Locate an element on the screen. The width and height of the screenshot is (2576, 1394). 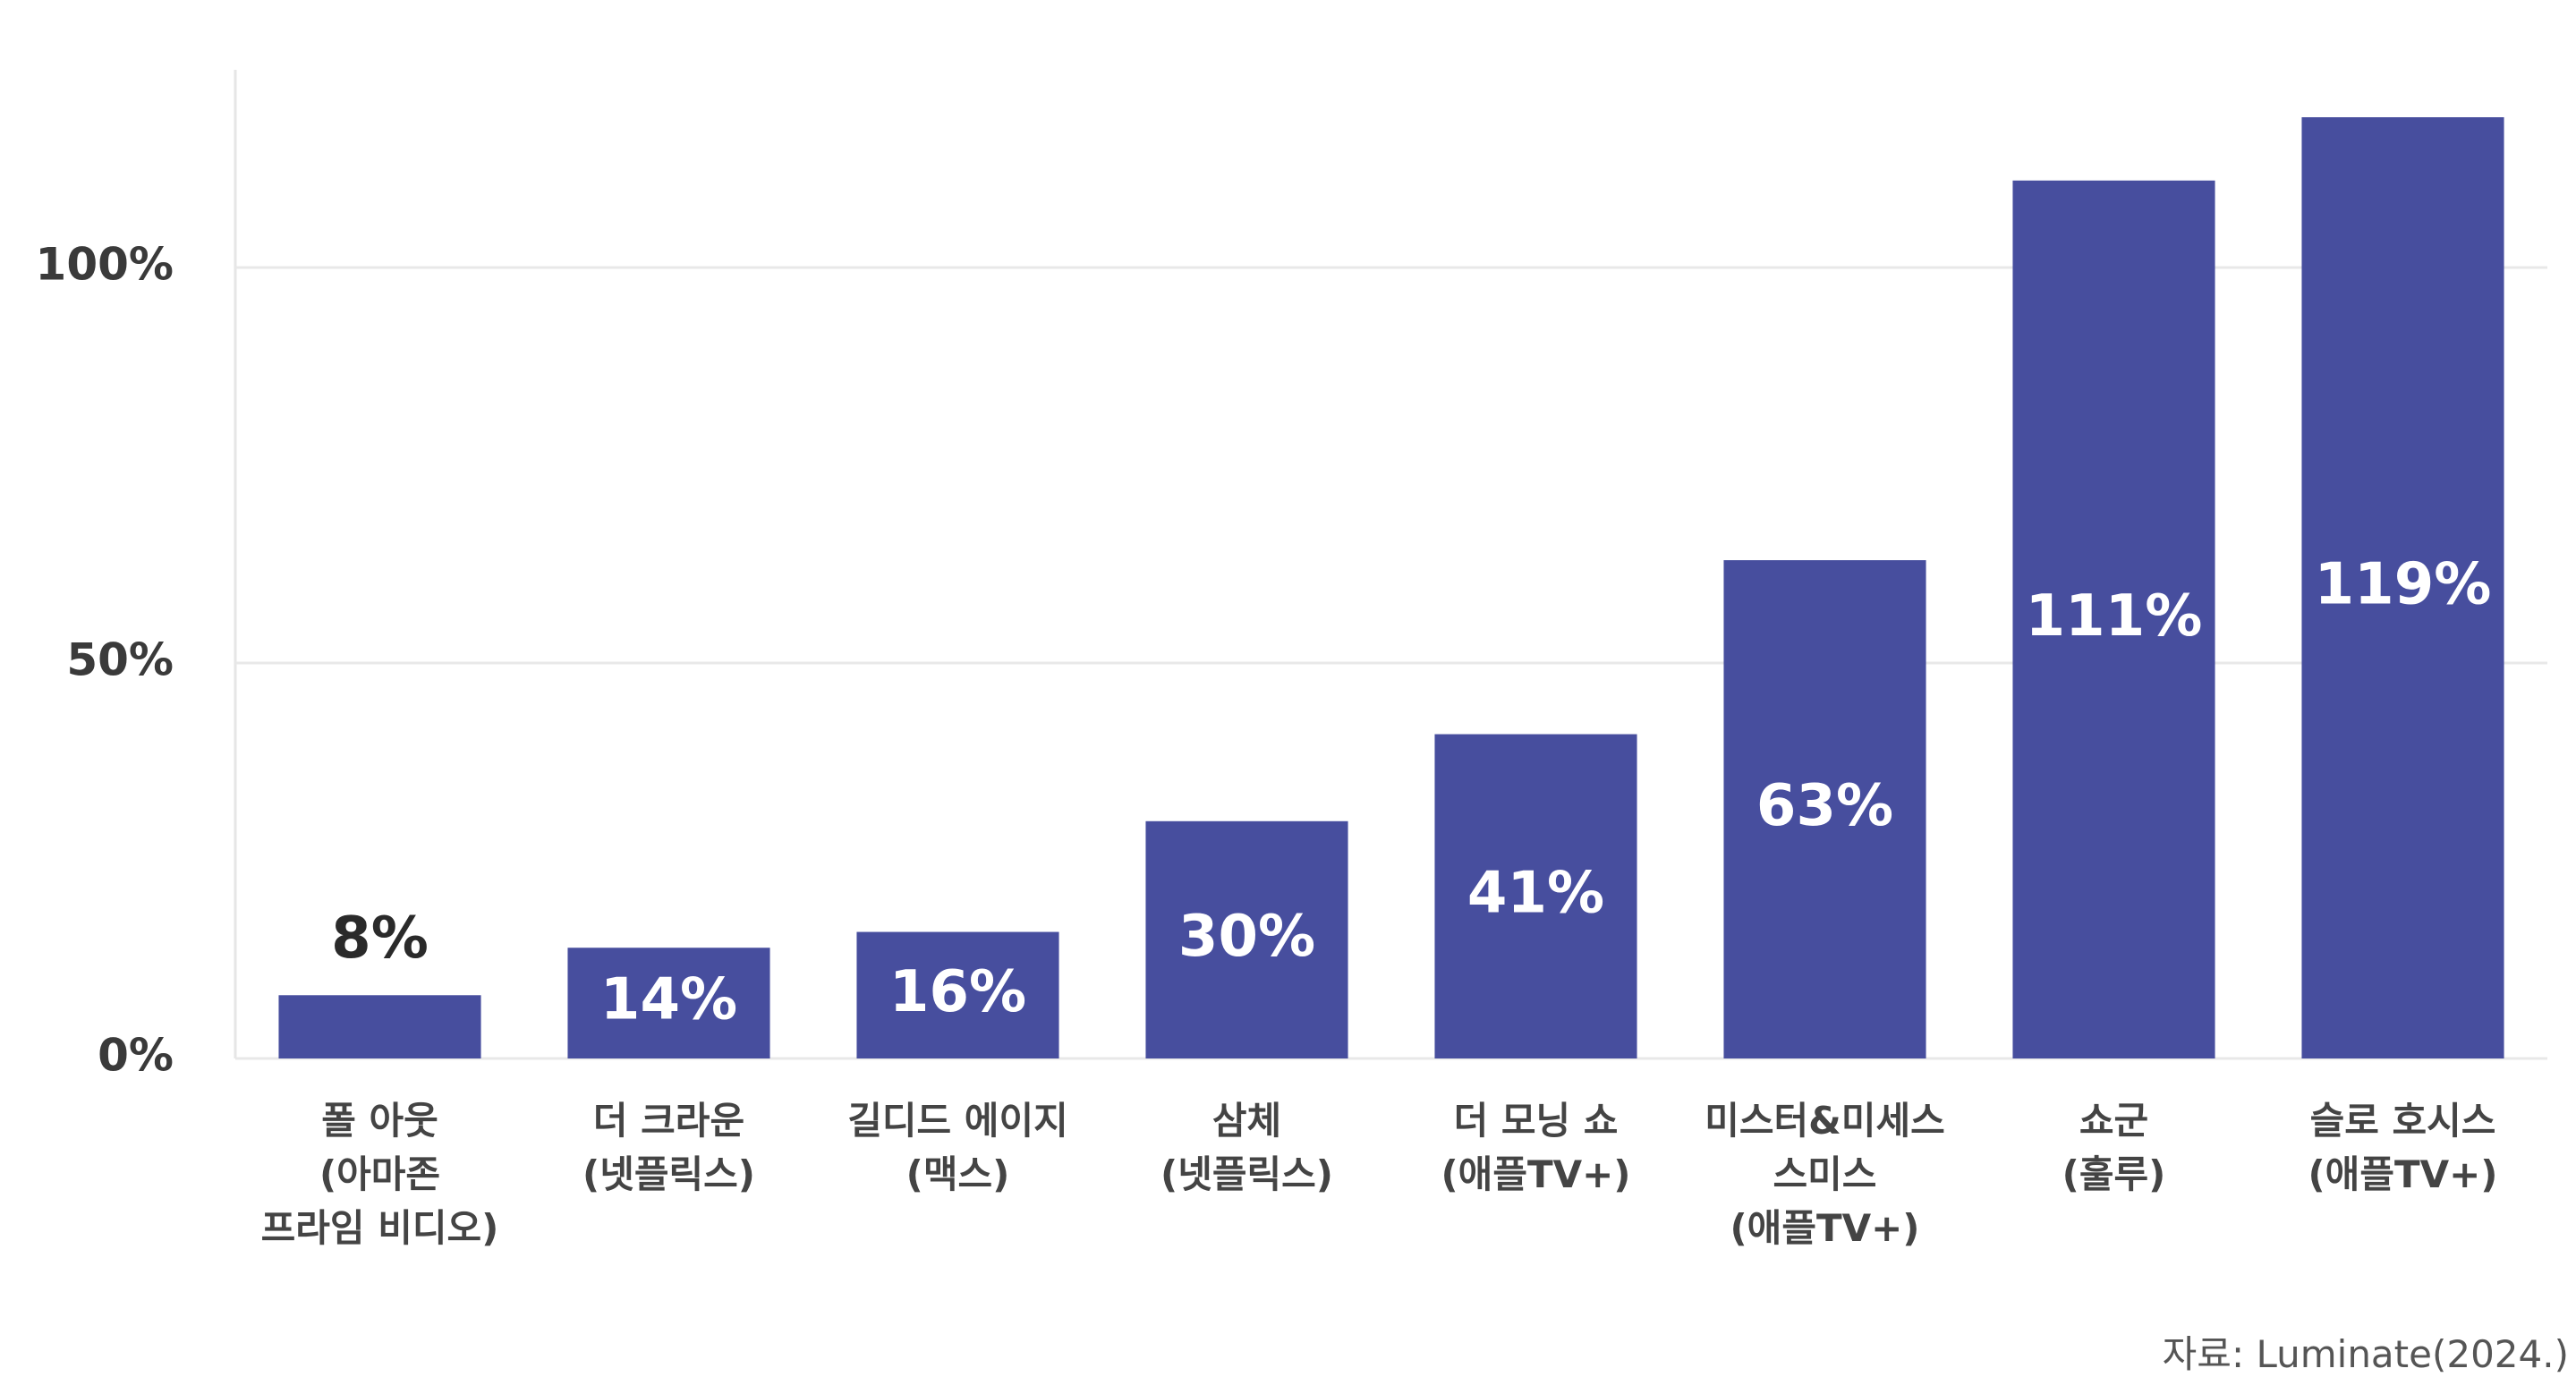
value-label: 119% is located at coordinates (2403, 585).